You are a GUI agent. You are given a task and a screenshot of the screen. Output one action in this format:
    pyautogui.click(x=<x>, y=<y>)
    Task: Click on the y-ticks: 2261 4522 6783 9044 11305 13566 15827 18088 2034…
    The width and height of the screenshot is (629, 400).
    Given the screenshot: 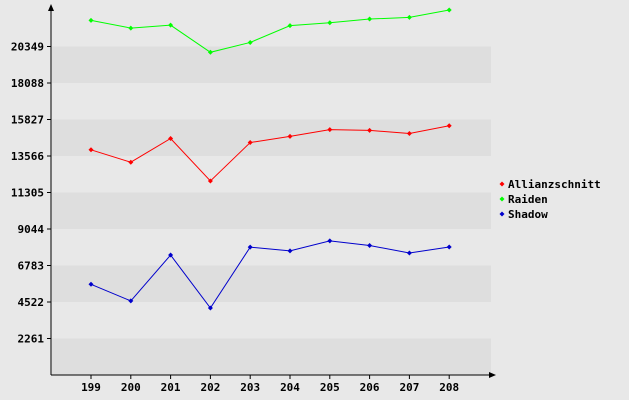 What is the action you would take?
    pyautogui.click(x=31, y=193)
    